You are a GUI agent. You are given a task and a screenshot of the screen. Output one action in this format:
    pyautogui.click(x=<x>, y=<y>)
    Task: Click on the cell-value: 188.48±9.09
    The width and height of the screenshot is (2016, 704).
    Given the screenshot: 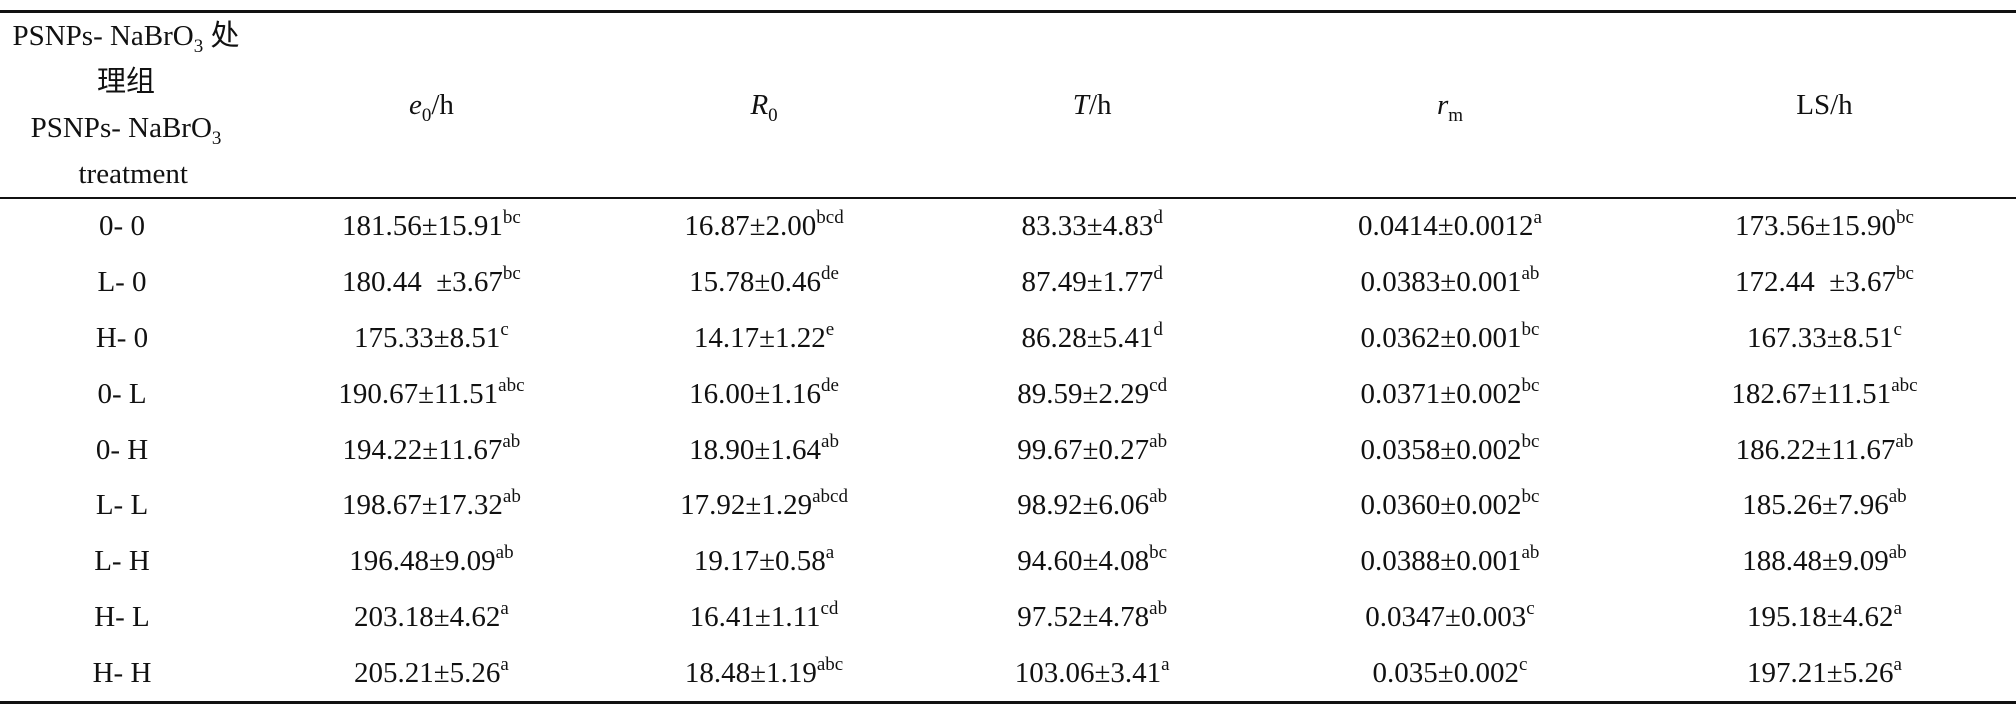 What is the action you would take?
    pyautogui.click(x=1815, y=561)
    